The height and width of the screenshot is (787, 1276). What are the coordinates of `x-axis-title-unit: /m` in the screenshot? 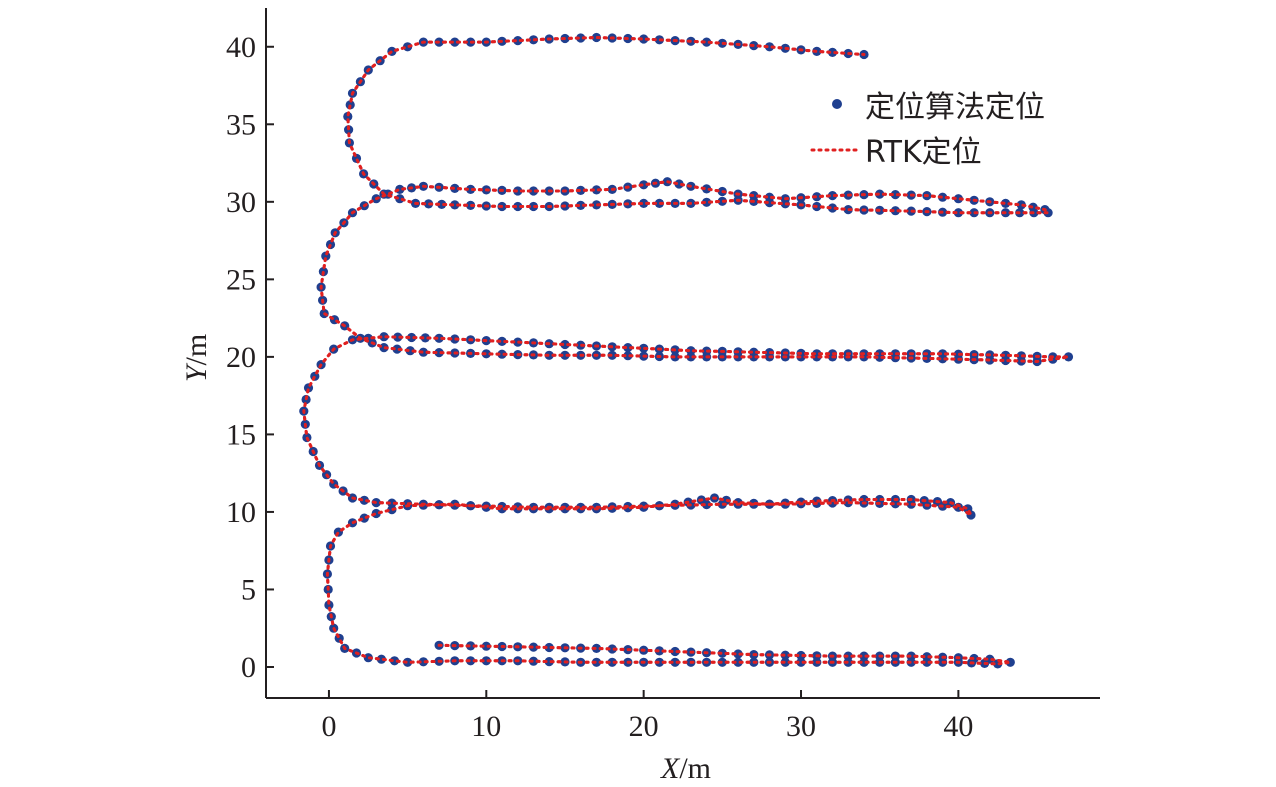 It's located at (695, 768).